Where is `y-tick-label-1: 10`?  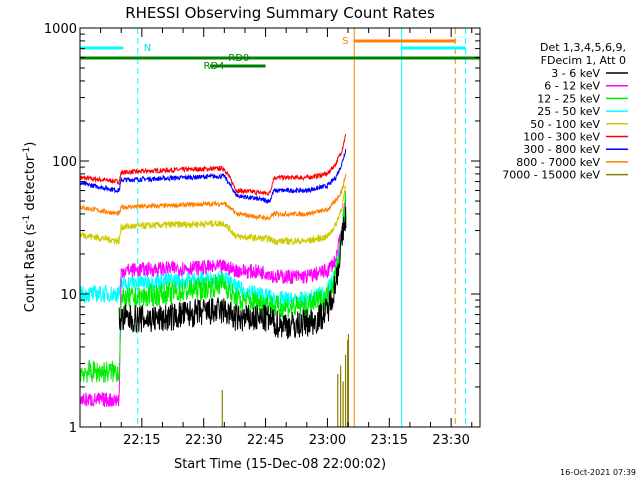 y-tick-label-1: 10 is located at coordinates (68, 295).